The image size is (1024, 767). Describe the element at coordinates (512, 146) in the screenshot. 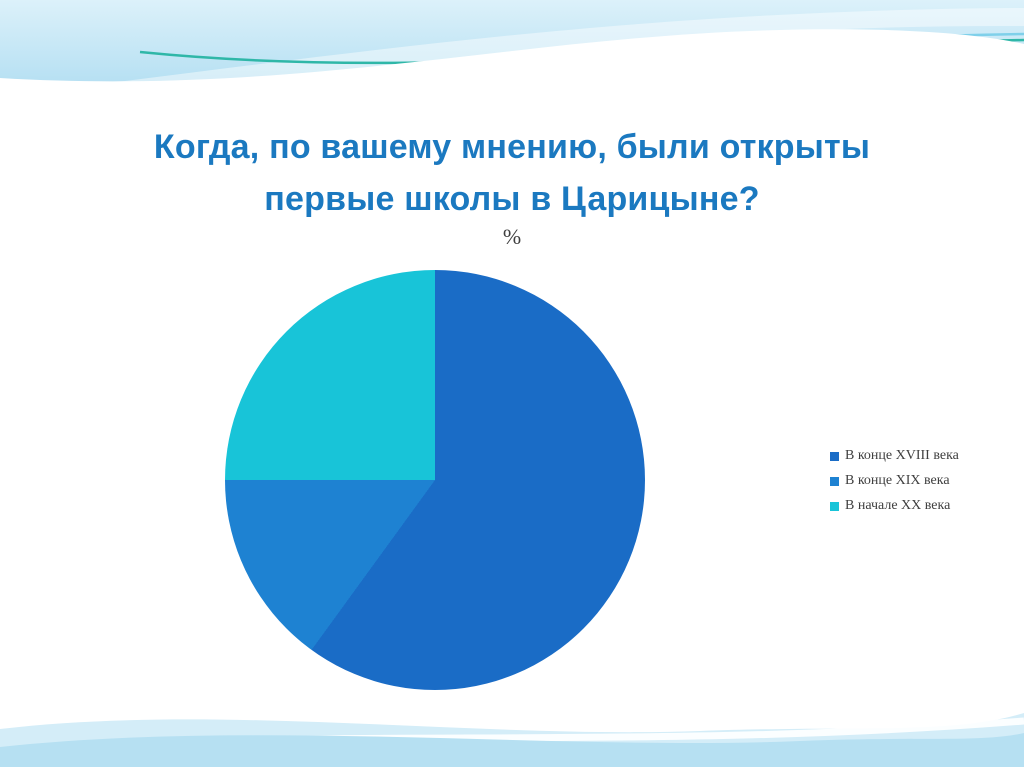

I see `slide-title-line1: Когда, по вашему мнению, были открыты` at that location.